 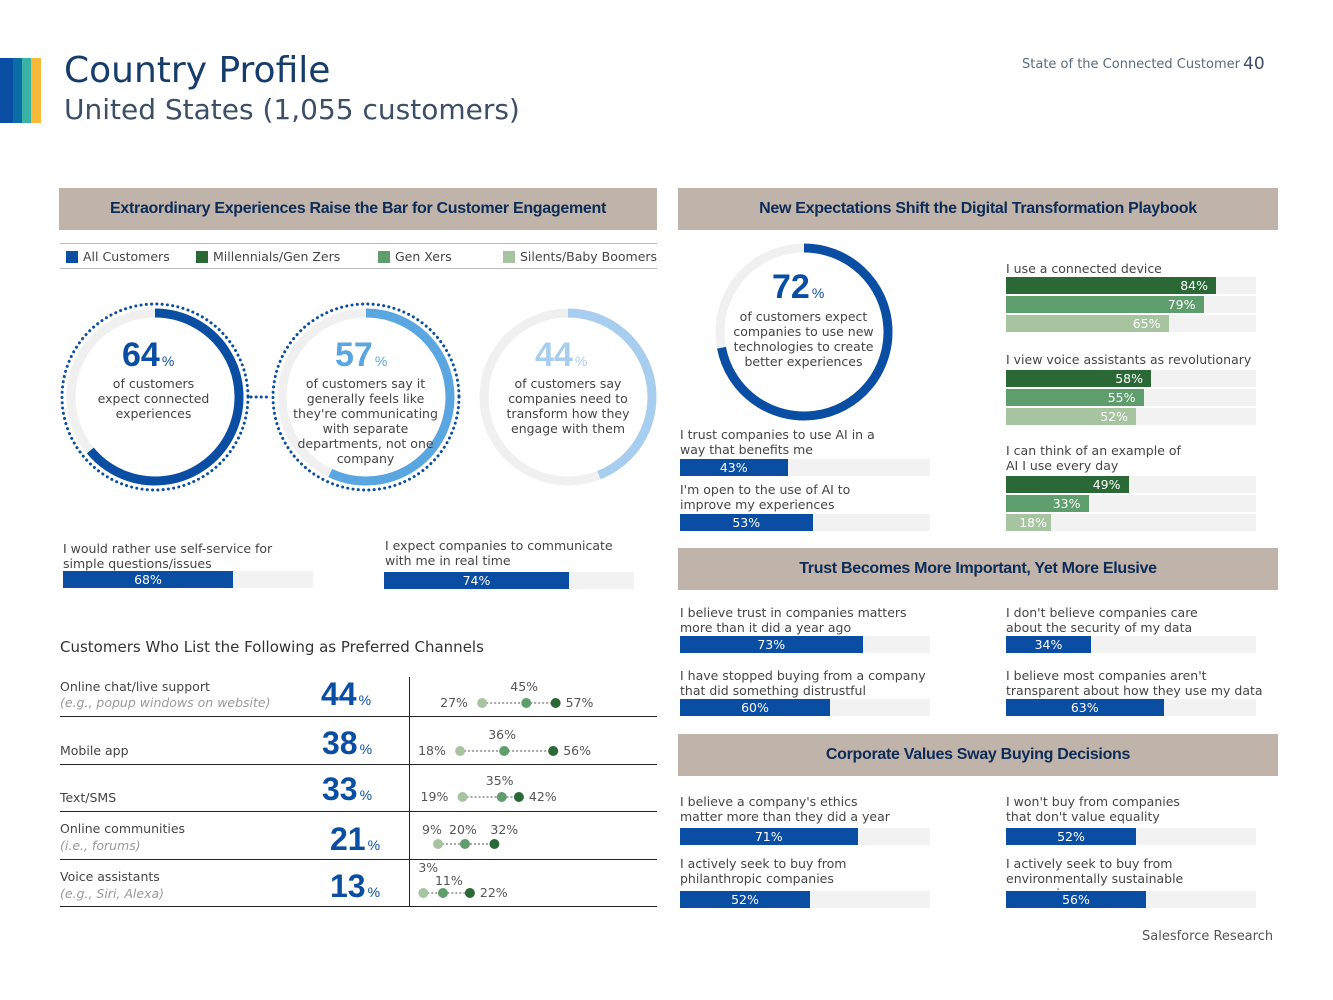 I want to click on stat-label-voice-assistants: I view voice assistants as revolutionary, so click(x=1129, y=359).